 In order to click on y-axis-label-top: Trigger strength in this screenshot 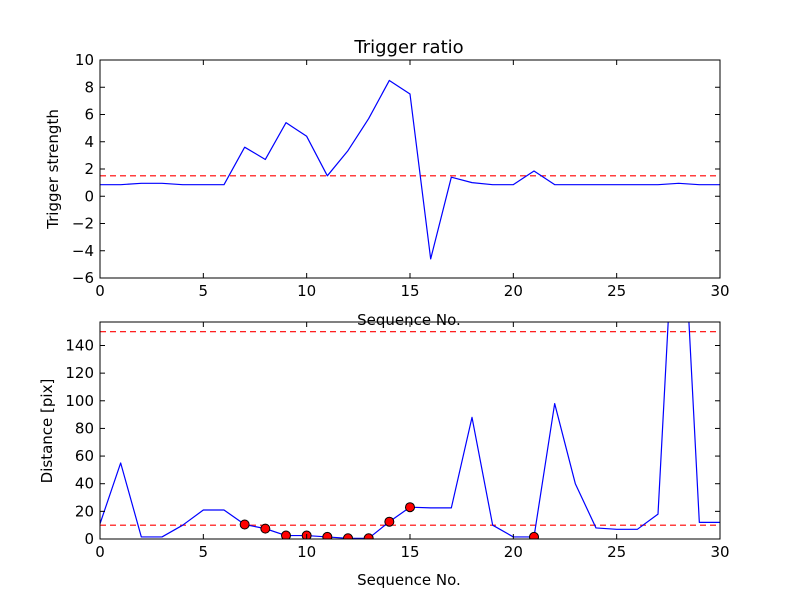, I will do `click(53, 169)`.